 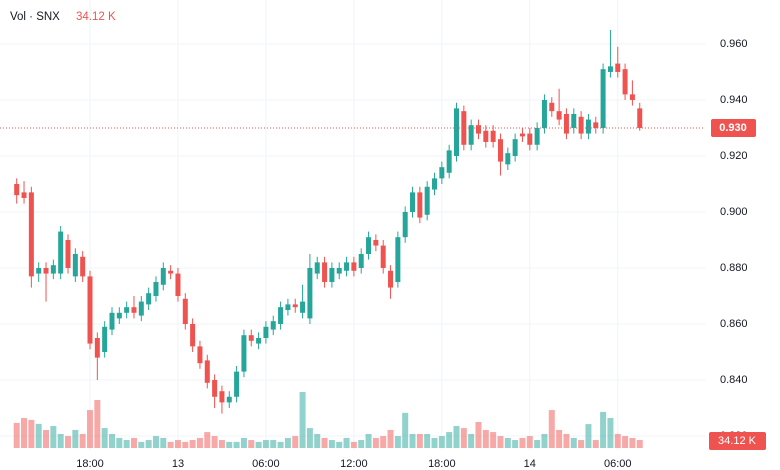 What do you see at coordinates (530, 464) in the screenshot?
I see `x-tick-label: 14` at bounding box center [530, 464].